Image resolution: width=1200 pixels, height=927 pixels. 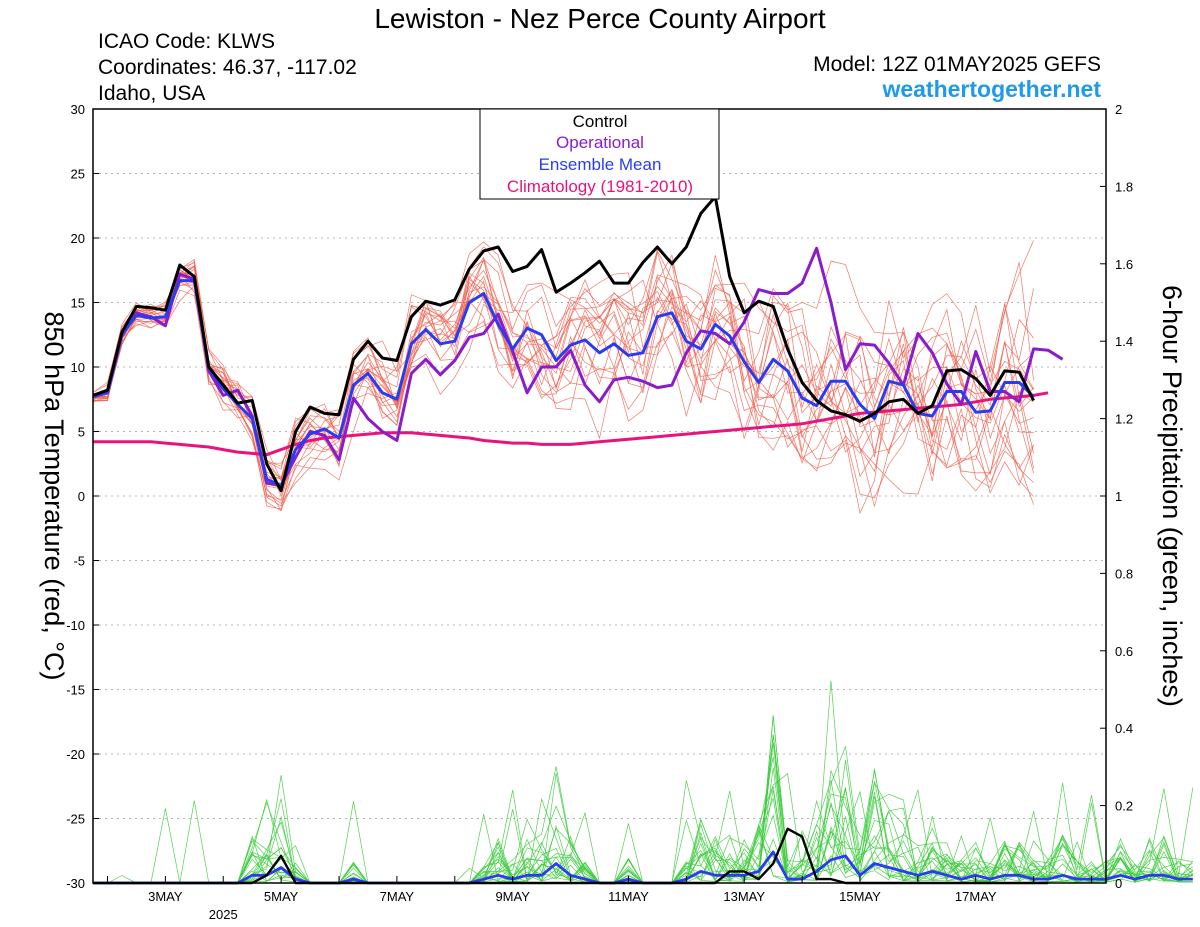 What do you see at coordinates (991, 89) in the screenshot?
I see `brand-link: weathertogether.net` at bounding box center [991, 89].